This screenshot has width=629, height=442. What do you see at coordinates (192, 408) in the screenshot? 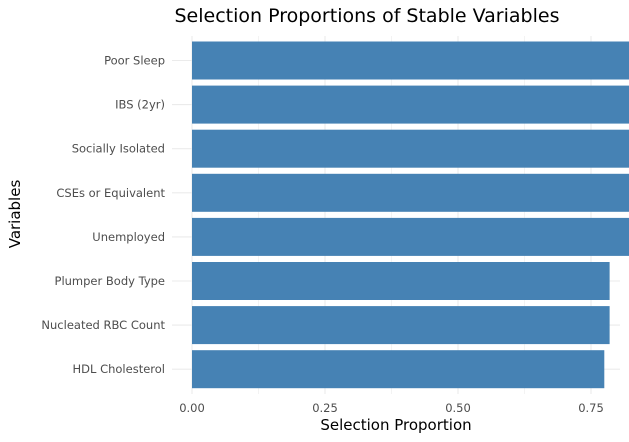
I see `x-tick-label: 0.00` at bounding box center [192, 408].